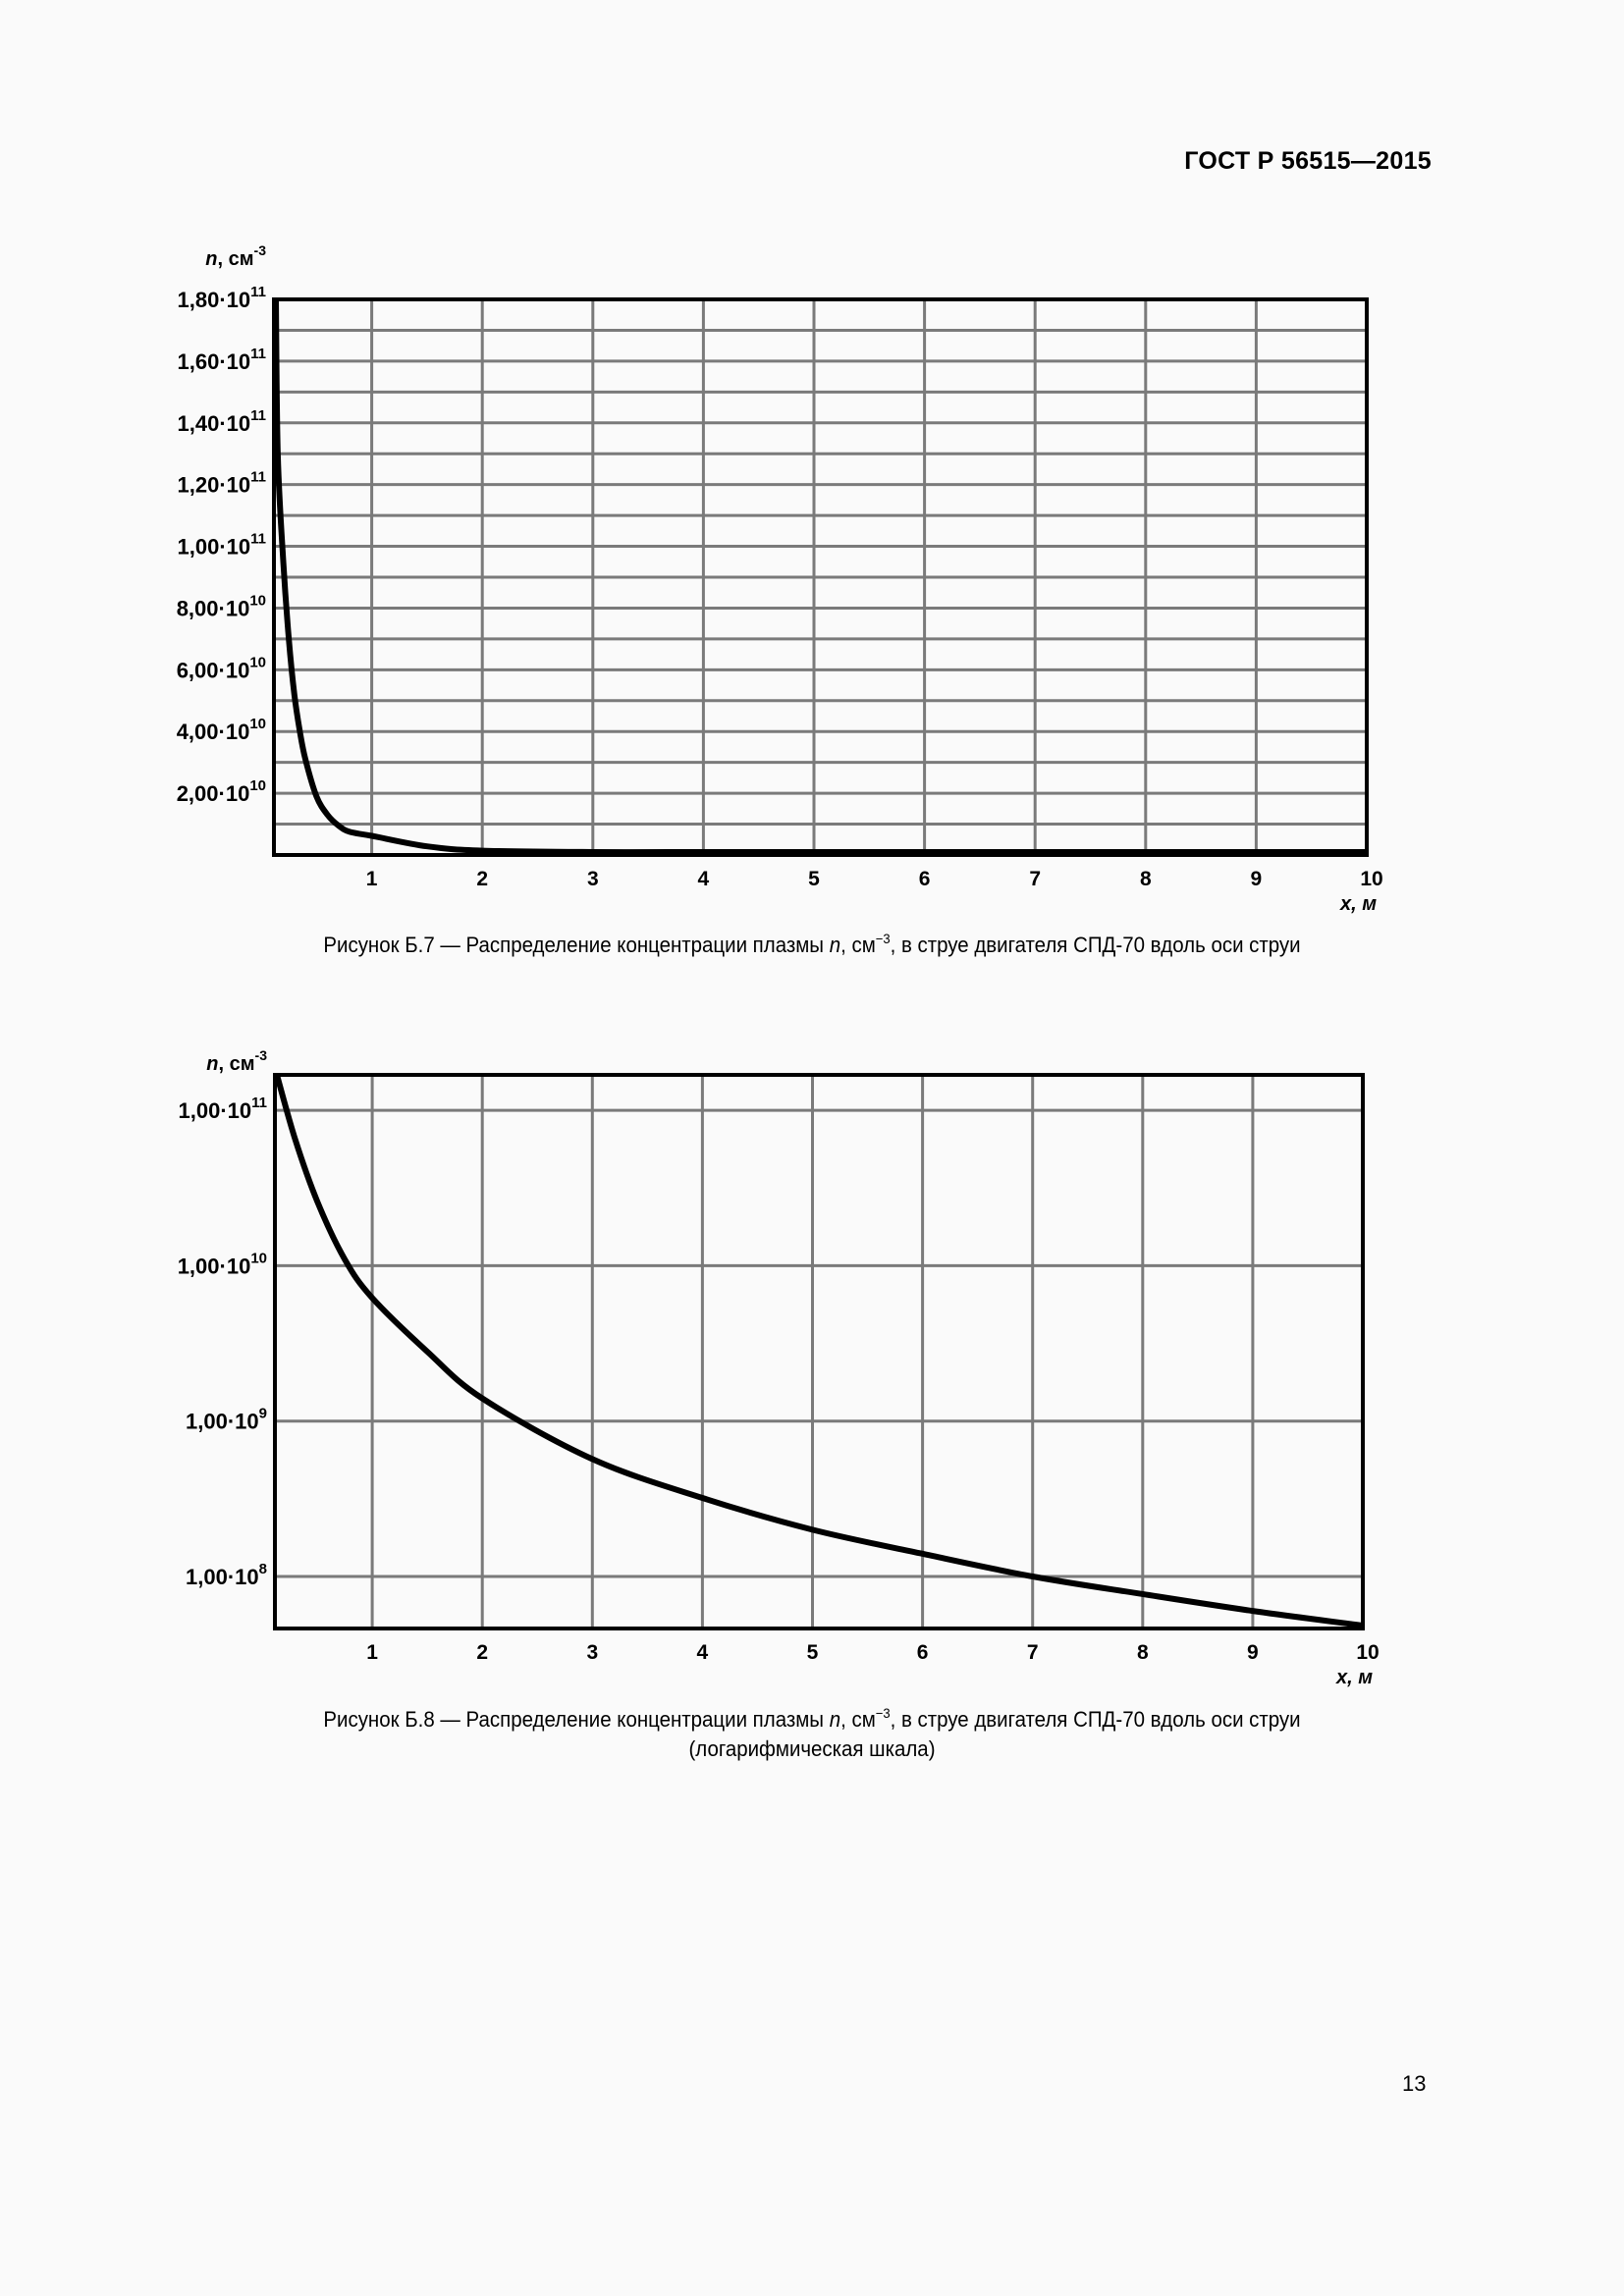 The height and width of the screenshot is (2296, 1624). I want to click on y-tick-label: 6,00·10¹⁰, so click(221, 668).